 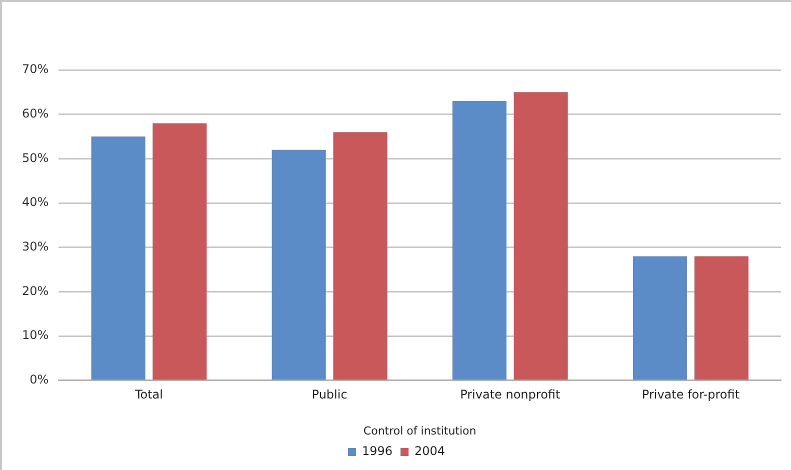 I want to click on y-tick-label: 70%, so click(x=35, y=69).